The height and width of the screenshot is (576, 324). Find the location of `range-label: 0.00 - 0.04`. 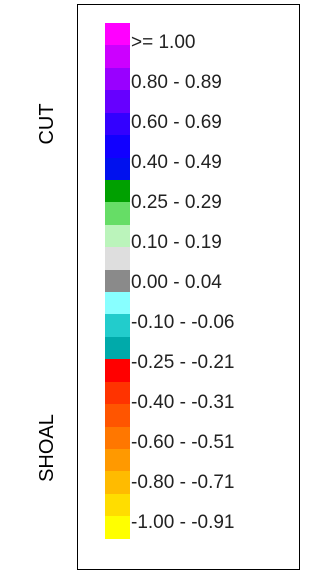

range-label: 0.00 - 0.04 is located at coordinates (176, 282).